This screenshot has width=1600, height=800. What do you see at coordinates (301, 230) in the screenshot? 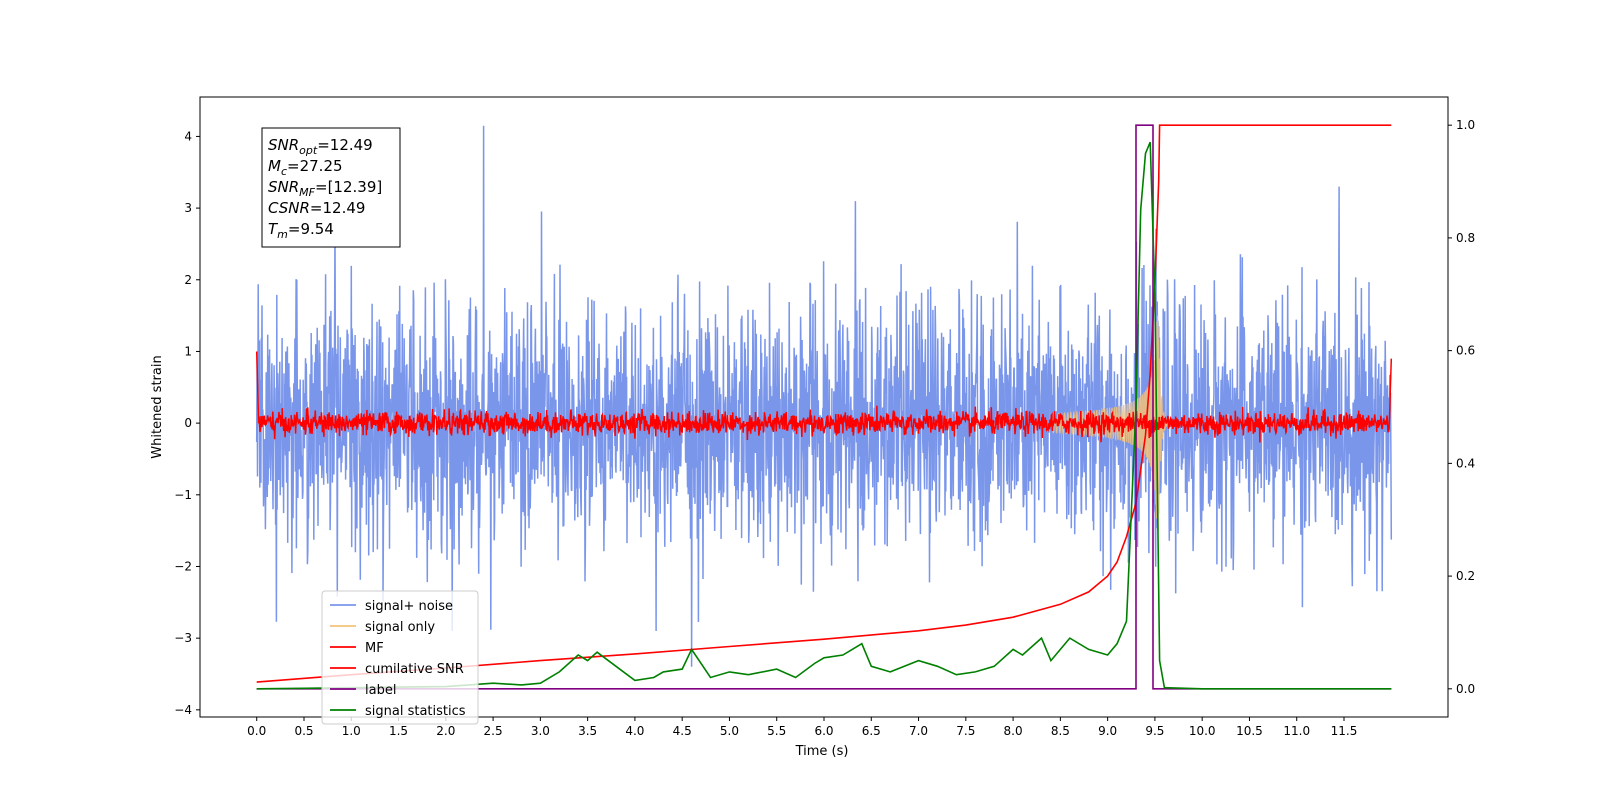
I see `annotation-line: Tm=9.54` at bounding box center [301, 230].